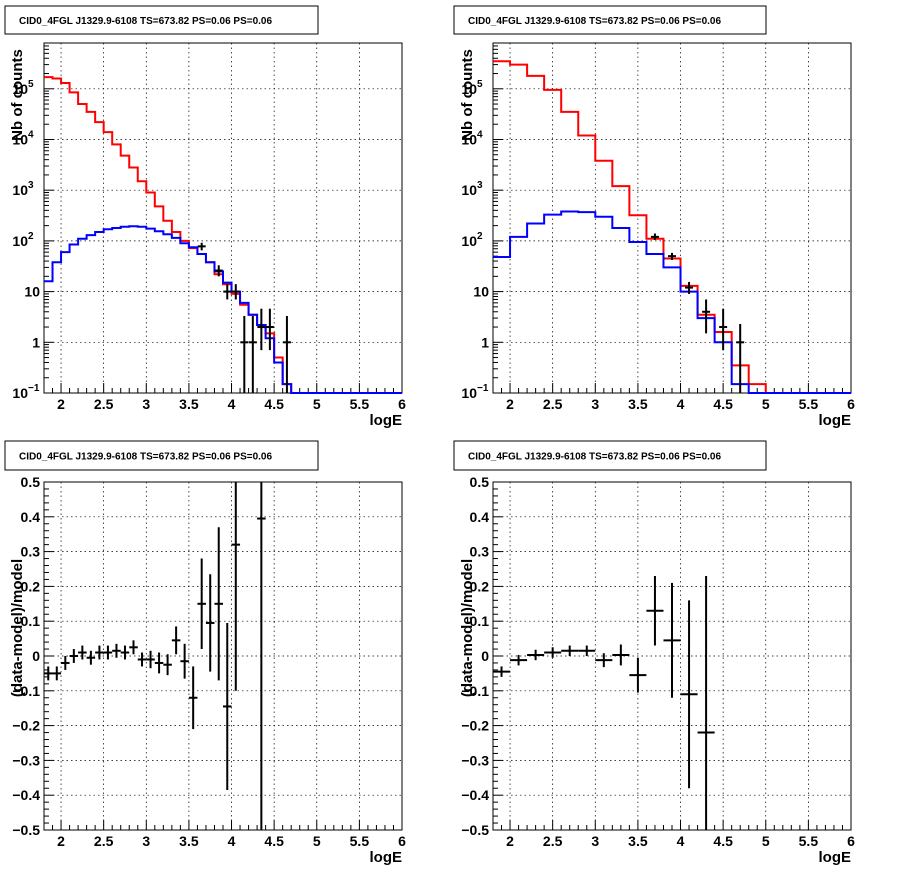 The width and height of the screenshot is (898, 875). Describe the element at coordinates (480, 134) in the screenshot. I see `y-tick-exponent: 4` at that location.